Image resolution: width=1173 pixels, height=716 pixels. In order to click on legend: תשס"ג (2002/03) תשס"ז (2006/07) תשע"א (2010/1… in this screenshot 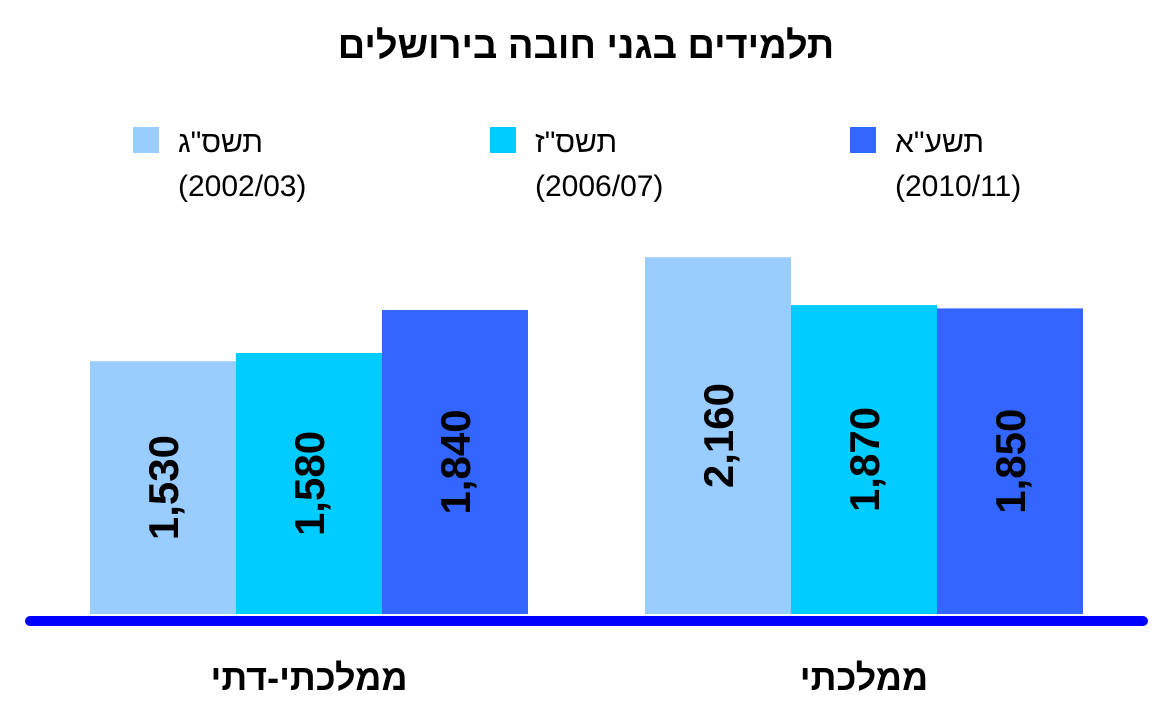, I will do `click(577, 164)`.